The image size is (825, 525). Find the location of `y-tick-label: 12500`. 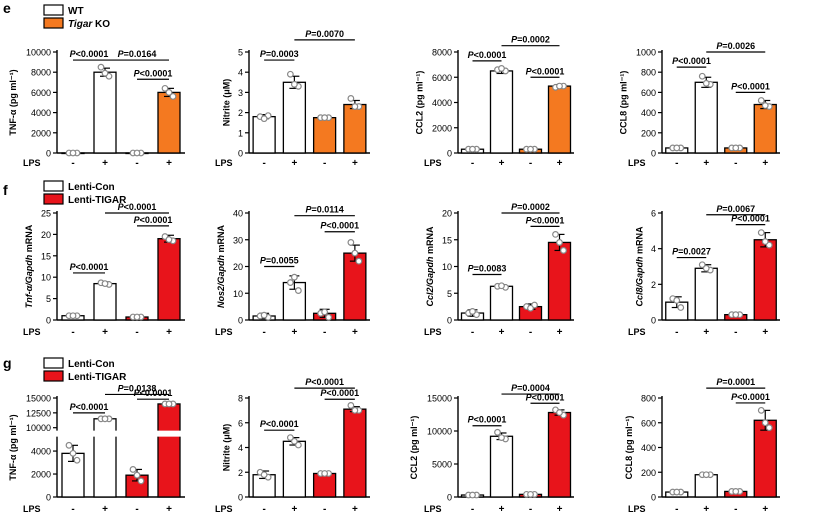

y-tick-label: 12500 is located at coordinates (38, 413).